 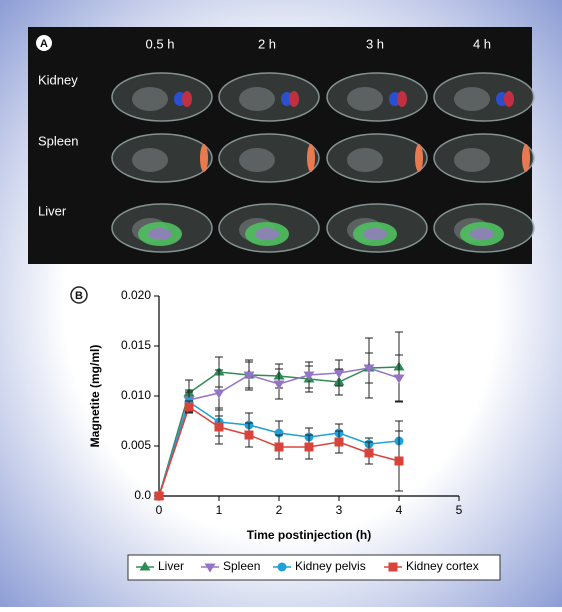 What do you see at coordinates (219, 510) in the screenshot?
I see `x-tick-label: 1` at bounding box center [219, 510].